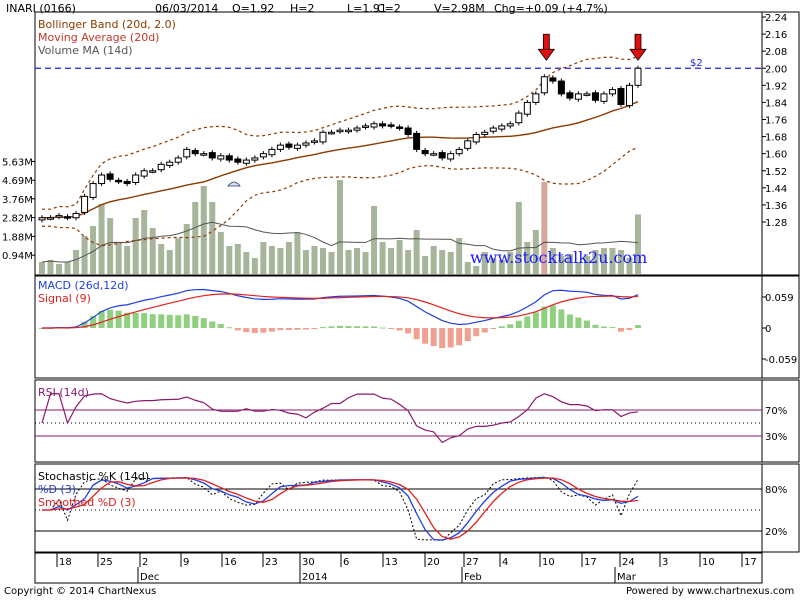 This screenshot has height=604, width=800. I want to click on bollinger-lower-line, so click(340, 196).